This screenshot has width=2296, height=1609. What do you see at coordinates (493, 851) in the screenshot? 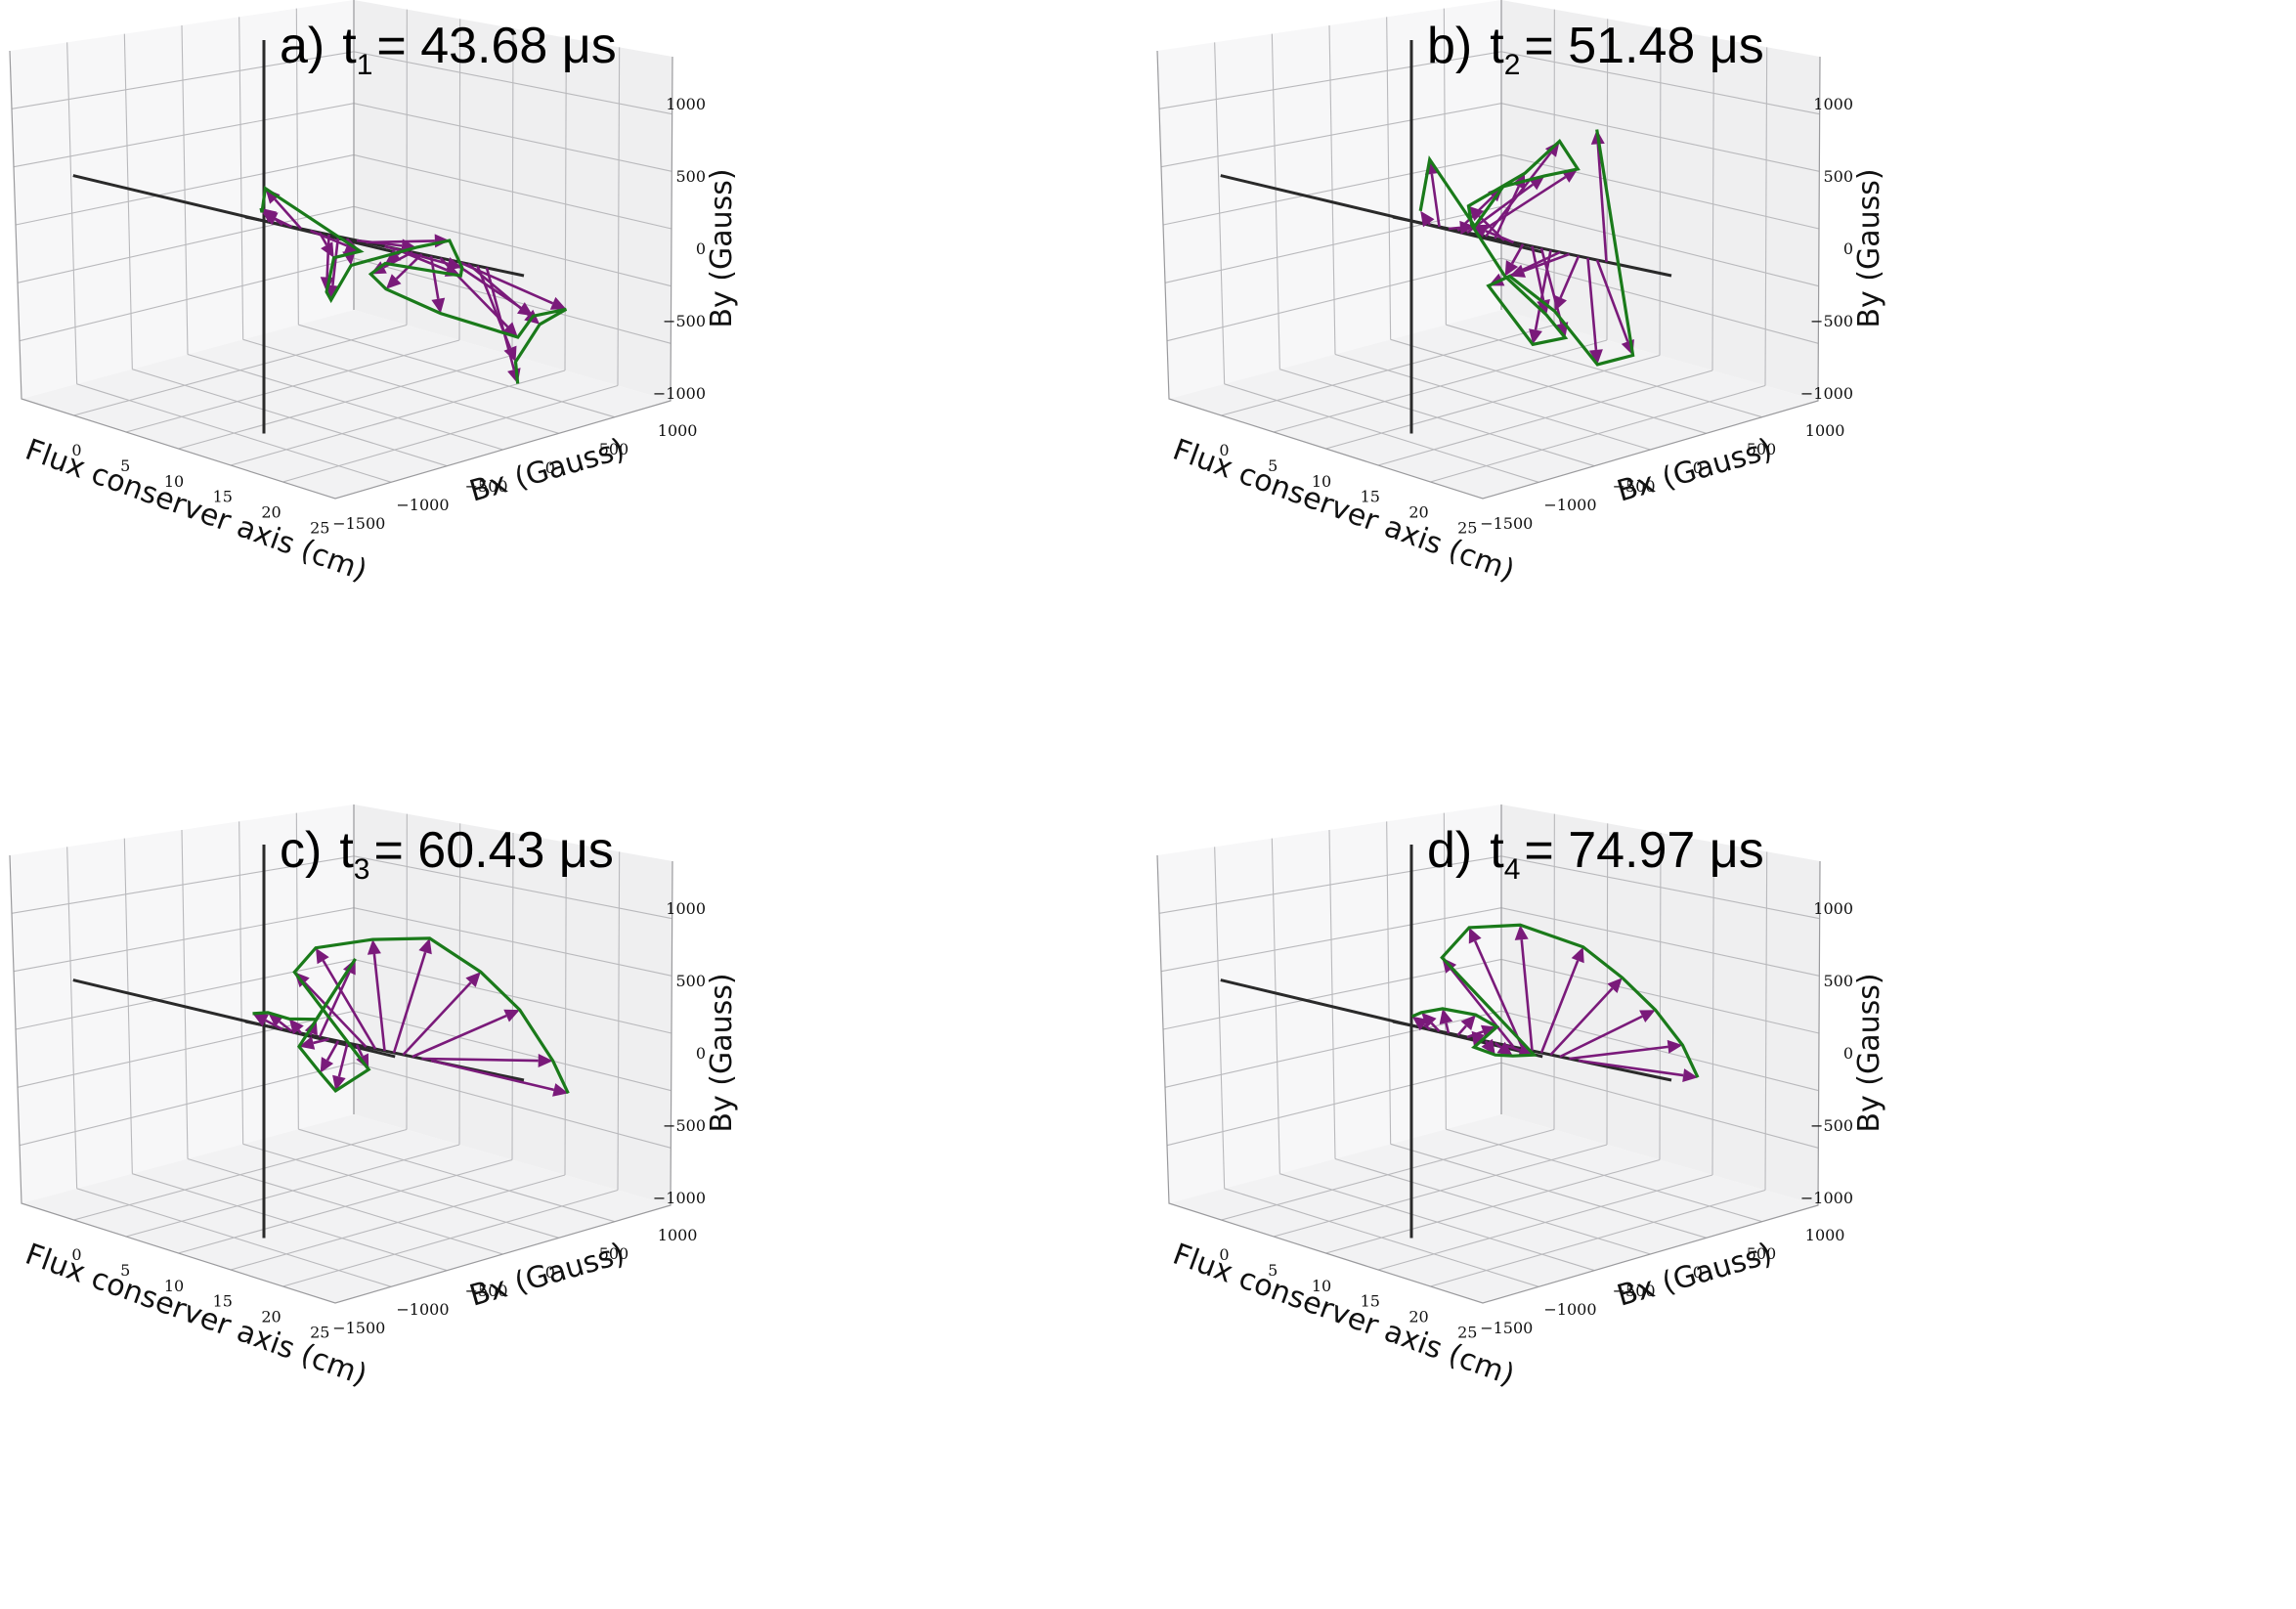
I see `time-value: = 60.43 μs` at bounding box center [493, 851].